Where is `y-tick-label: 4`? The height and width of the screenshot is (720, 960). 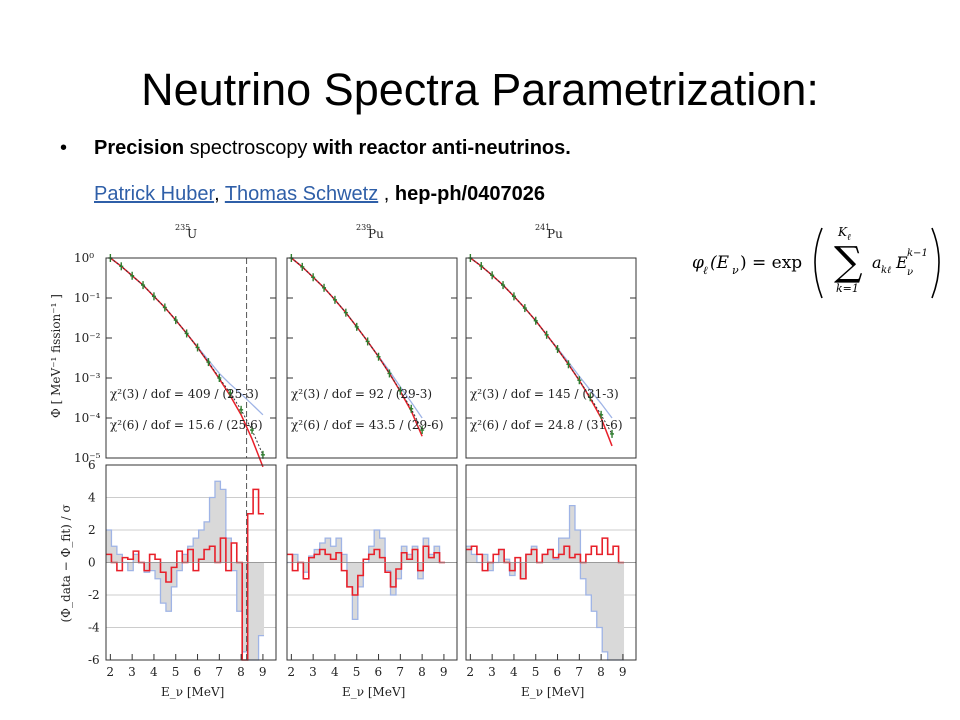 y-tick-label: 4 is located at coordinates (92, 498).